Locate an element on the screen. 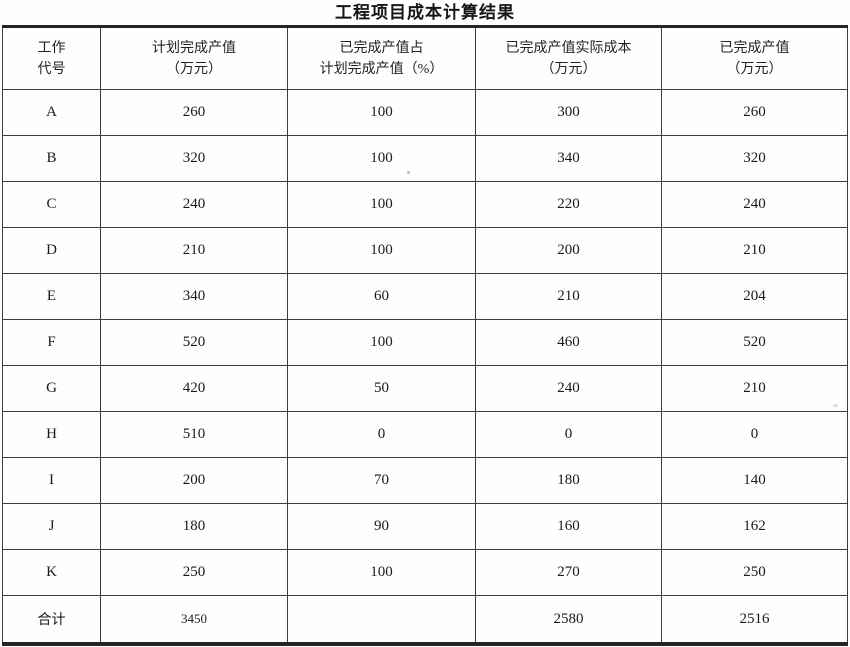 This screenshot has width=850, height=647. table-cell-planned: 510 is located at coordinates (194, 434).